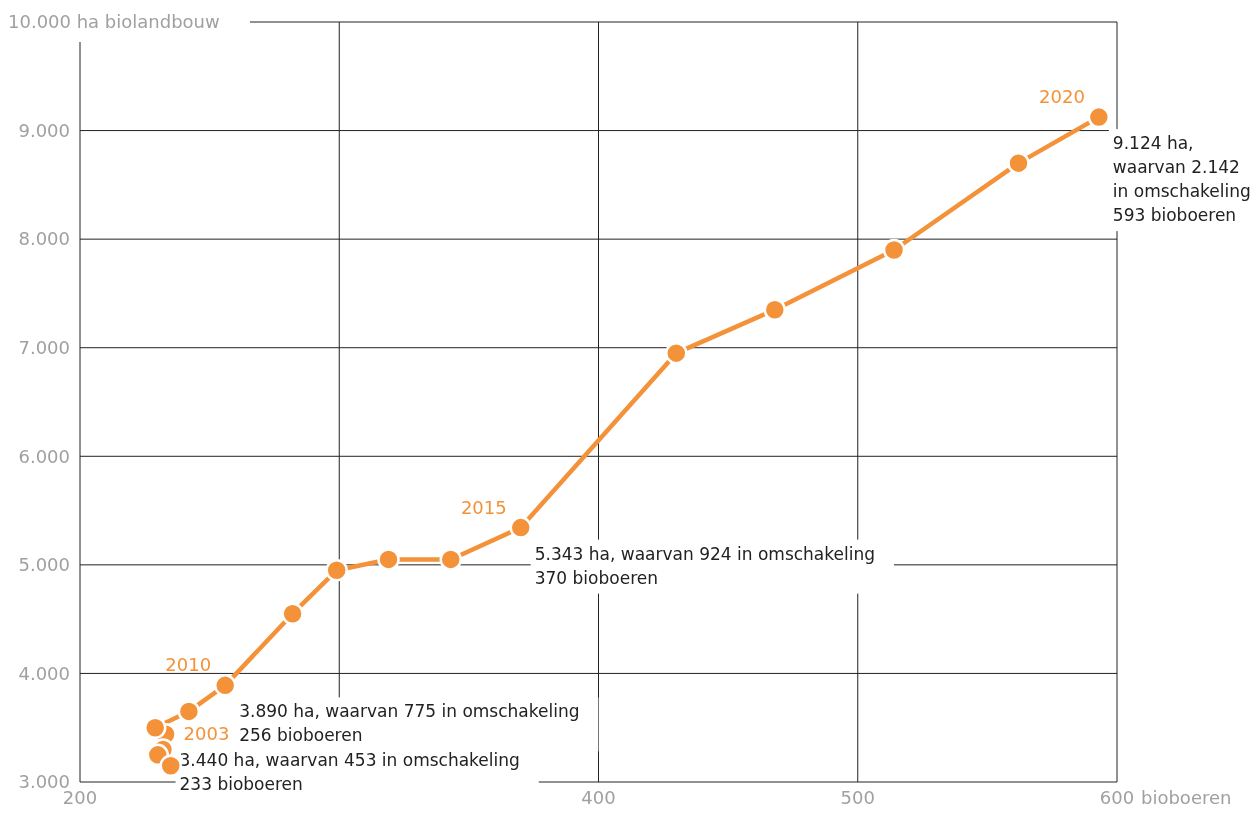 The height and width of the screenshot is (827, 1253). What do you see at coordinates (1117, 797) in the screenshot?
I see `x-tick-label: 600` at bounding box center [1117, 797].